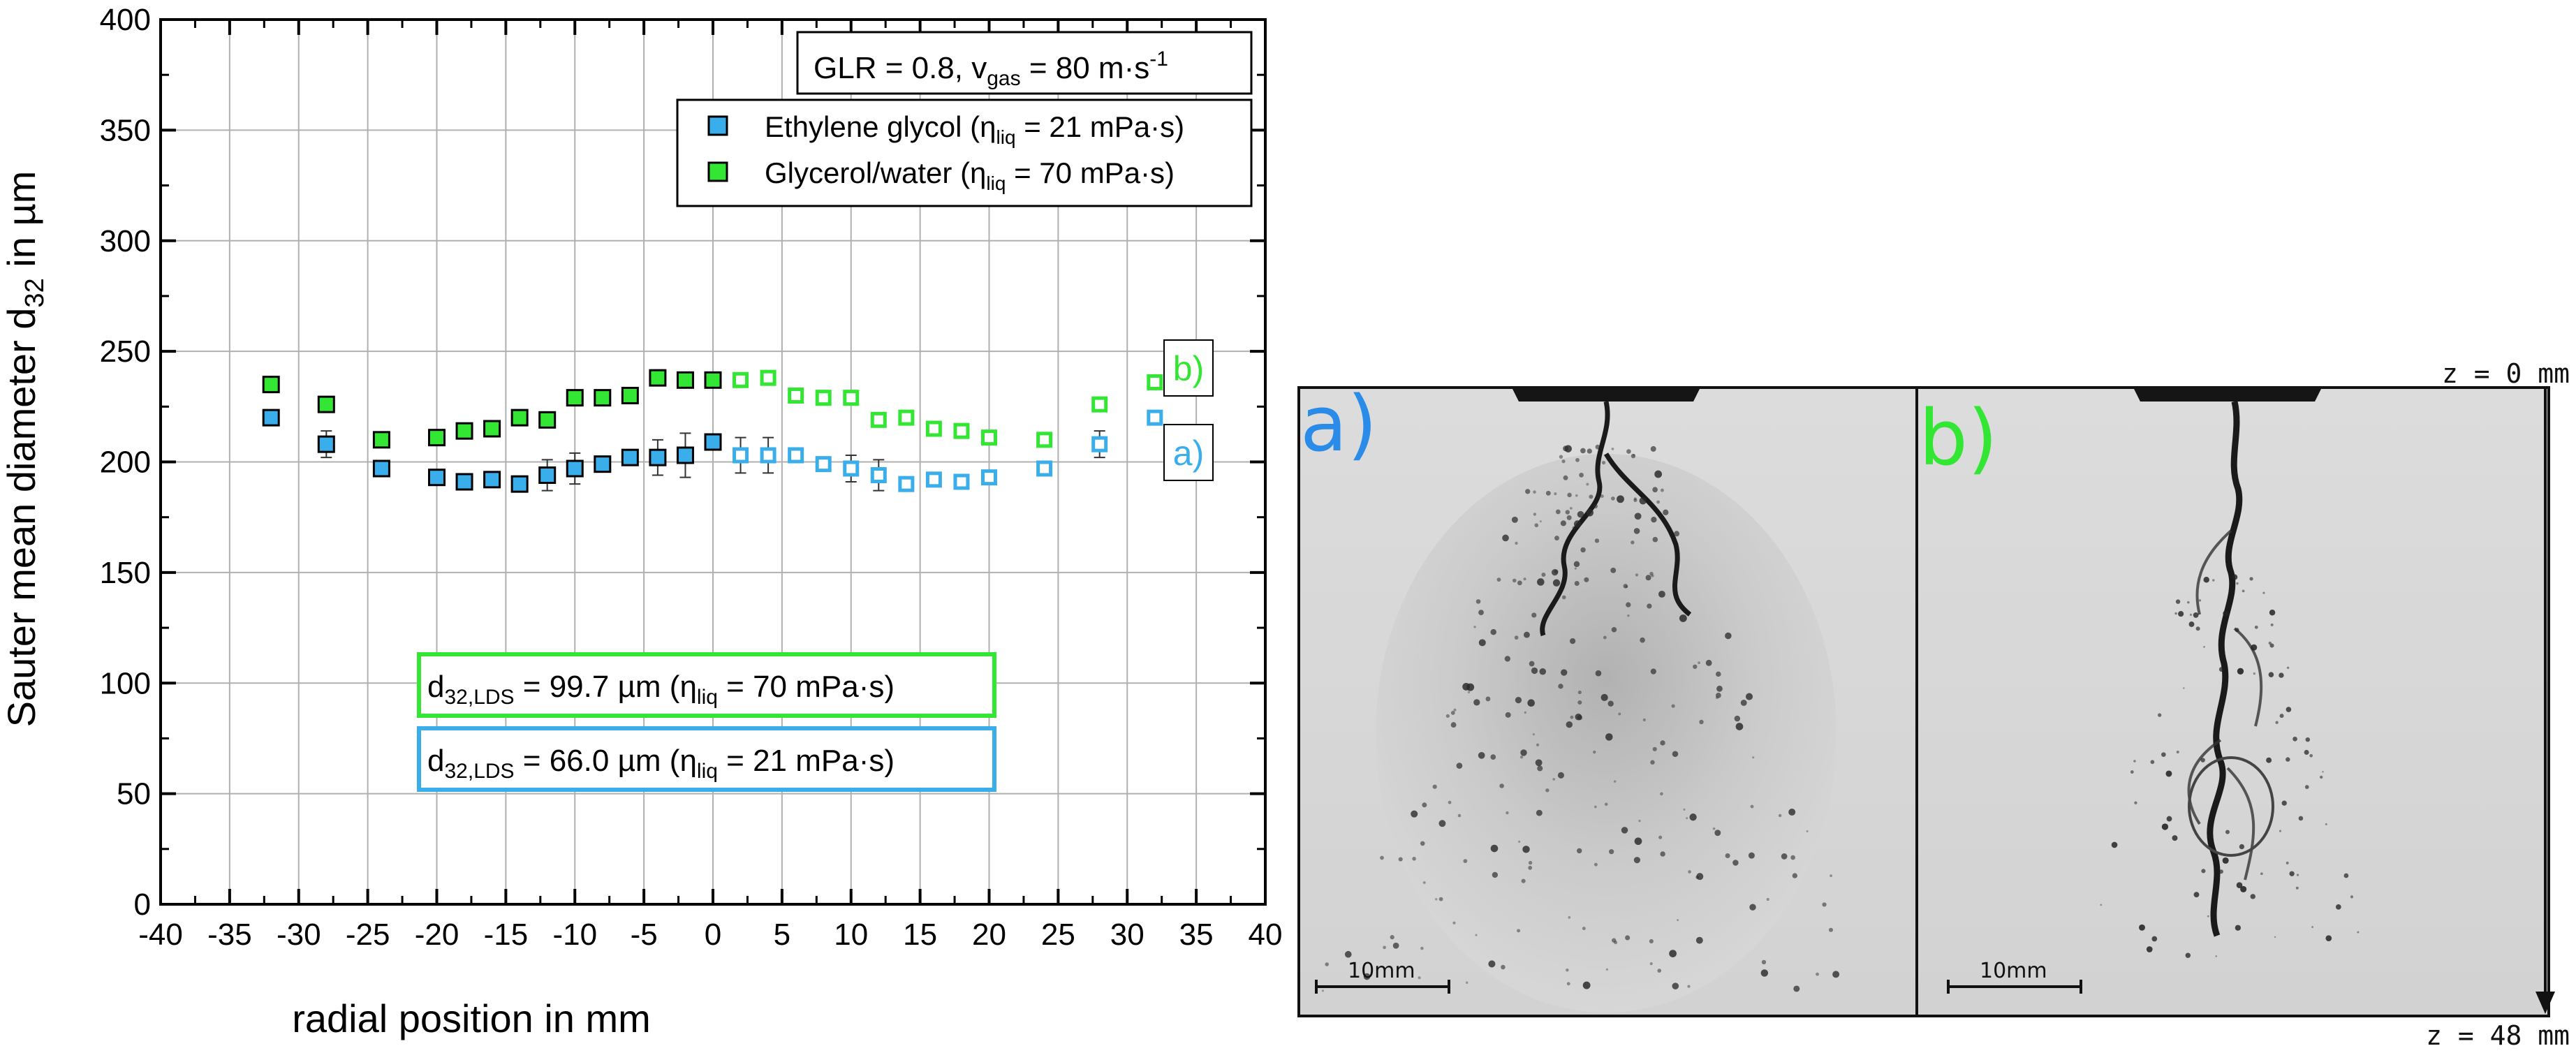 This screenshot has width=2576, height=1053. I want to click on photo-b-nozzle, so click(2227, 395).